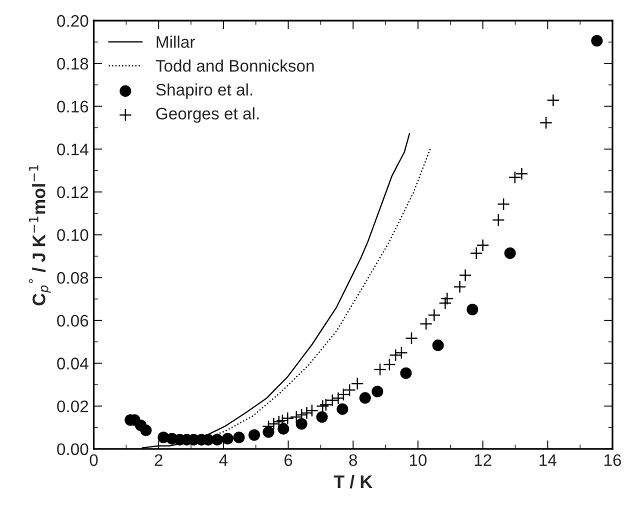 Image resolution: width=625 pixels, height=516 pixels. What do you see at coordinates (72, 64) in the screenshot?
I see `y-tick-label: 0.18` at bounding box center [72, 64].